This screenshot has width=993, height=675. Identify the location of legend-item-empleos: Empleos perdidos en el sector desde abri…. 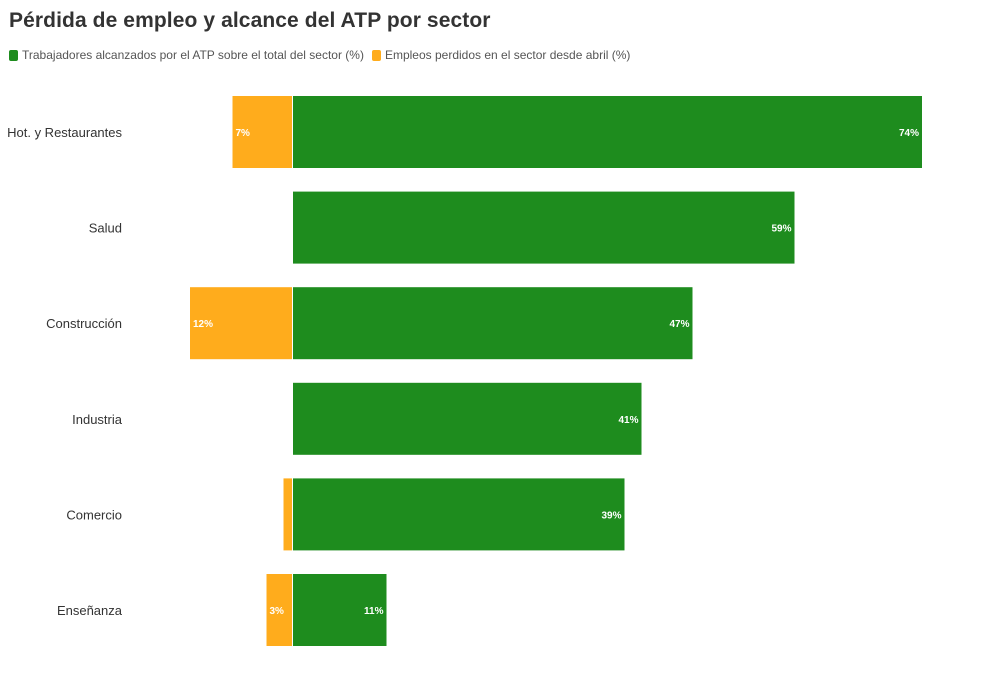
(501, 55).